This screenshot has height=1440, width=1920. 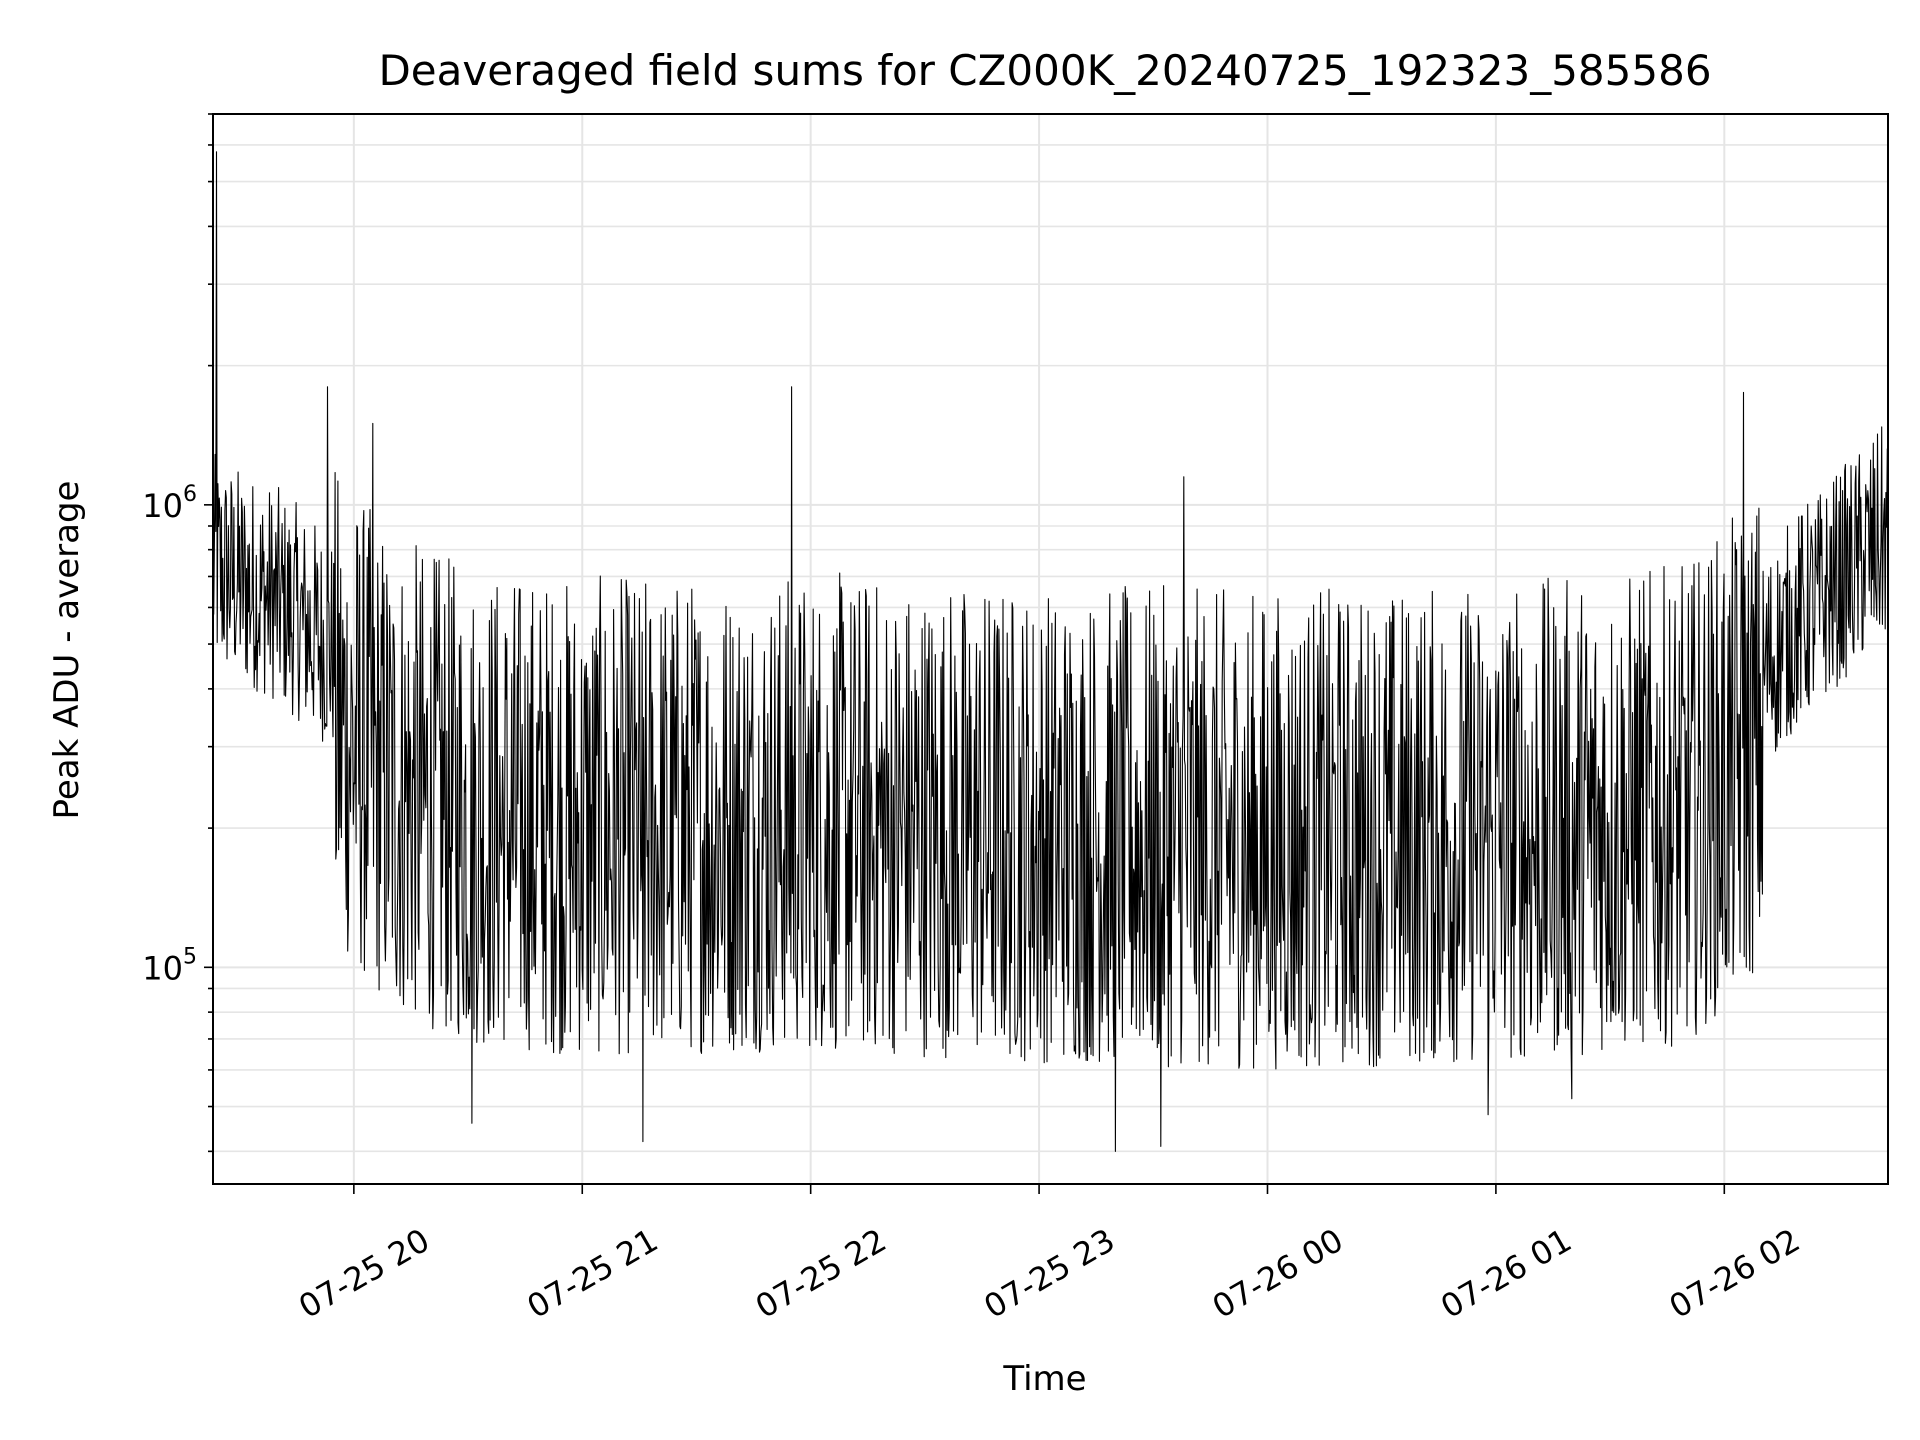 What do you see at coordinates (190, 494) in the screenshot?
I see `y-tick-exponent: 6` at bounding box center [190, 494].